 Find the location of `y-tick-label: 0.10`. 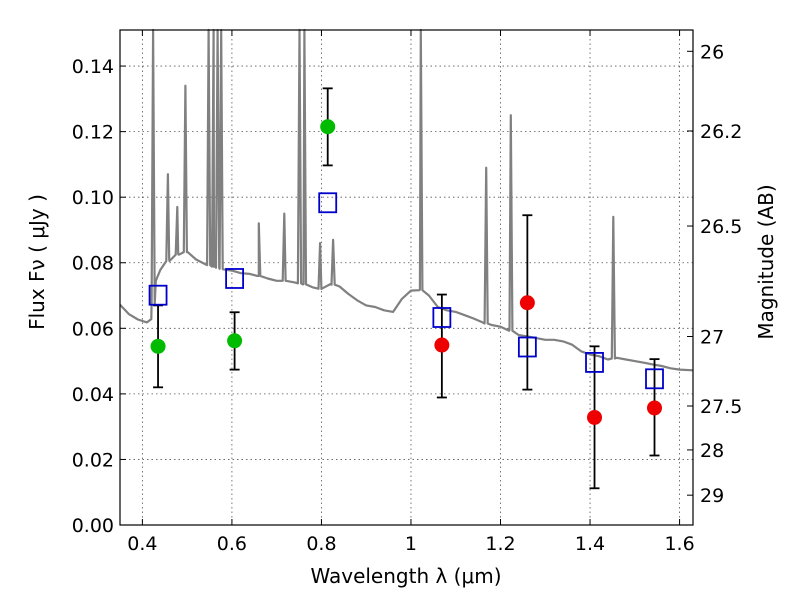

y-tick-label: 0.10 is located at coordinates (93, 198).